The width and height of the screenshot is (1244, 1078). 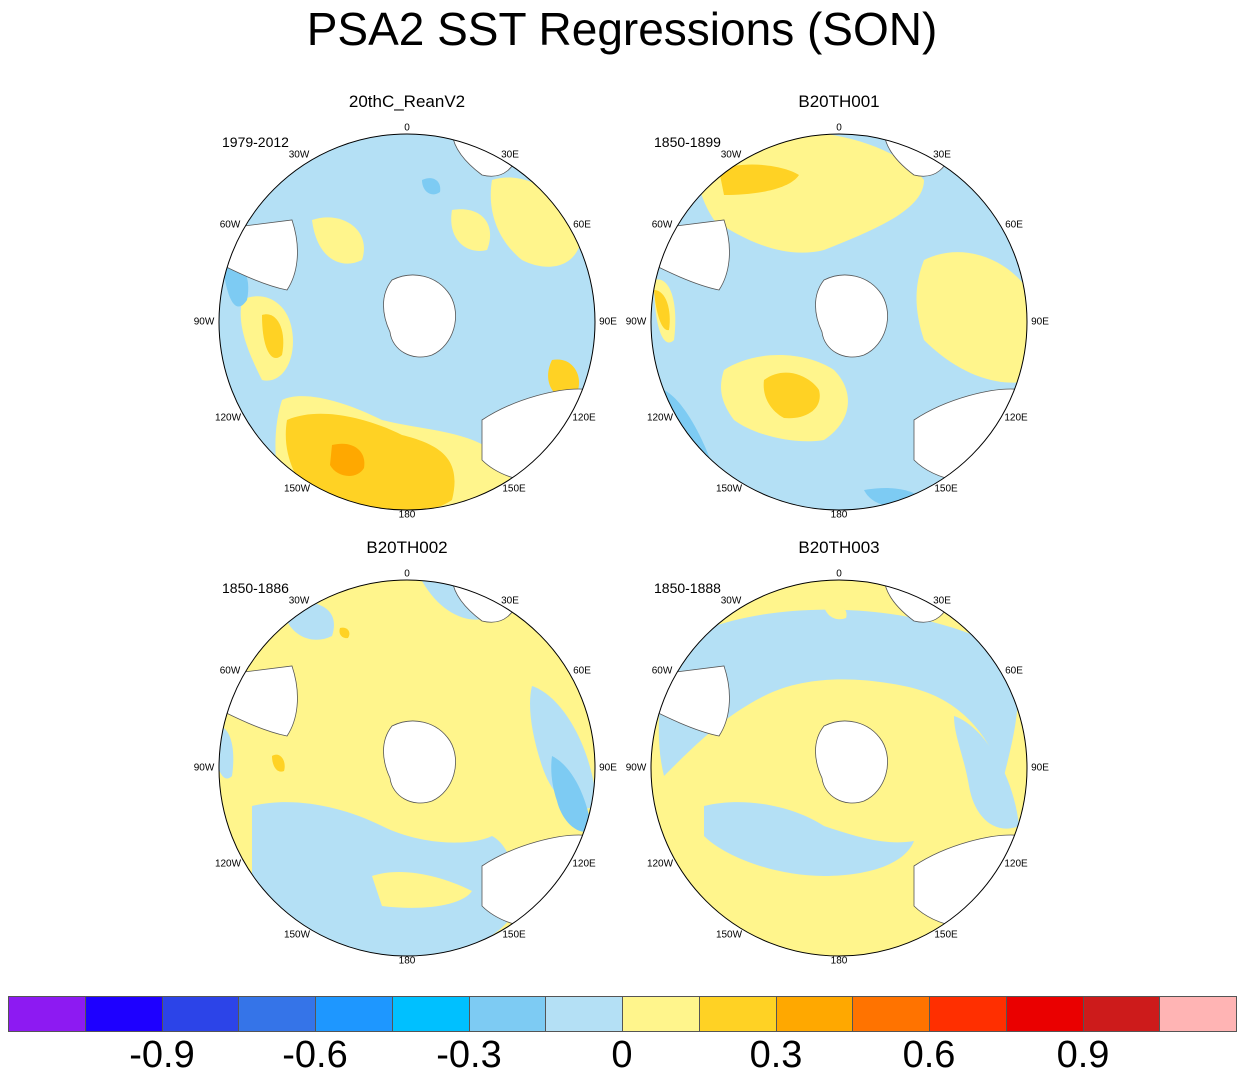 What do you see at coordinates (839, 547) in the screenshot?
I see `panel-title: B20TH003` at bounding box center [839, 547].